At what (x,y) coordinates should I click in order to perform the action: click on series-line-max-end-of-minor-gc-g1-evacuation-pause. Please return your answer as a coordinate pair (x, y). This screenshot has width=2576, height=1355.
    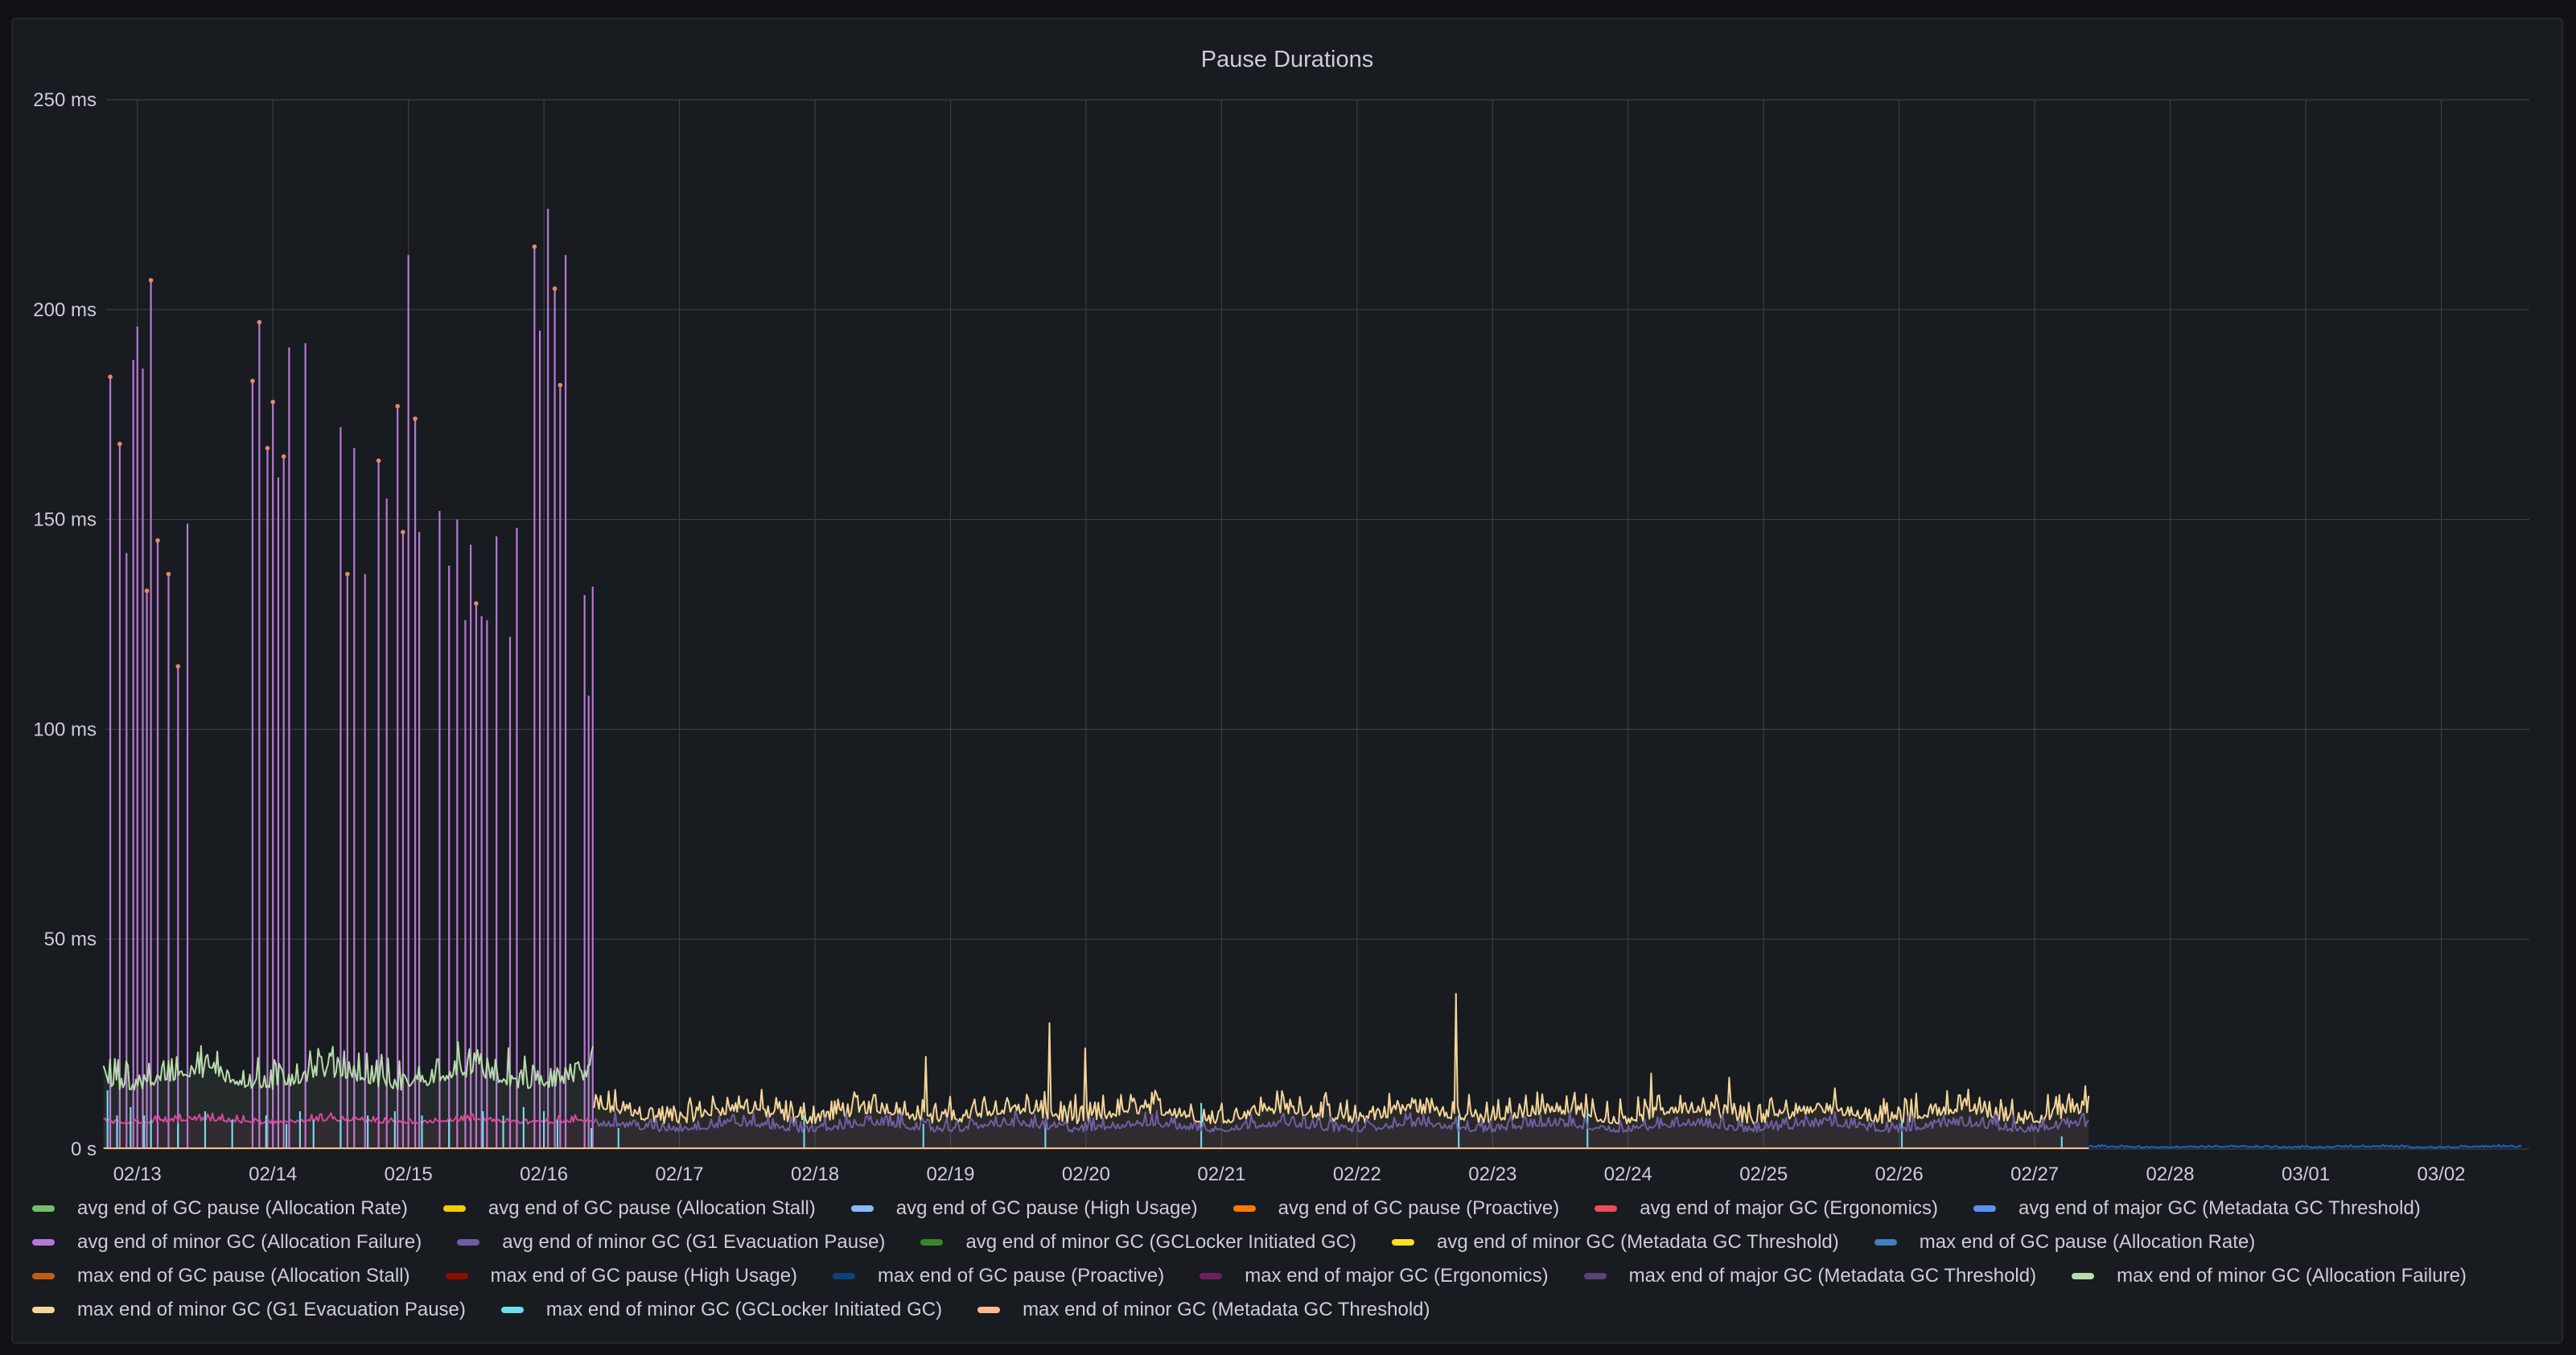
    Looking at the image, I should click on (1341, 1059).